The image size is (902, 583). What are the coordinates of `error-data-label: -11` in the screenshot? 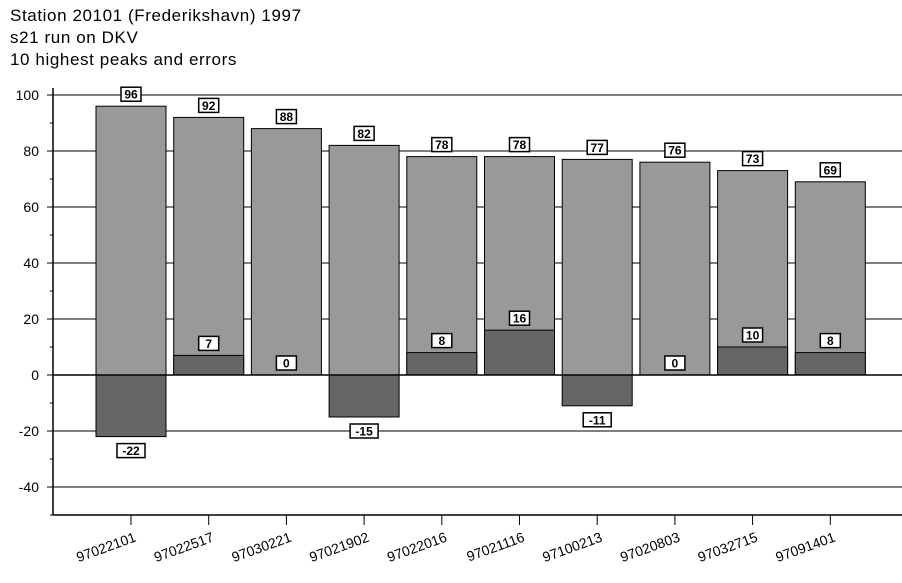 It's located at (597, 420).